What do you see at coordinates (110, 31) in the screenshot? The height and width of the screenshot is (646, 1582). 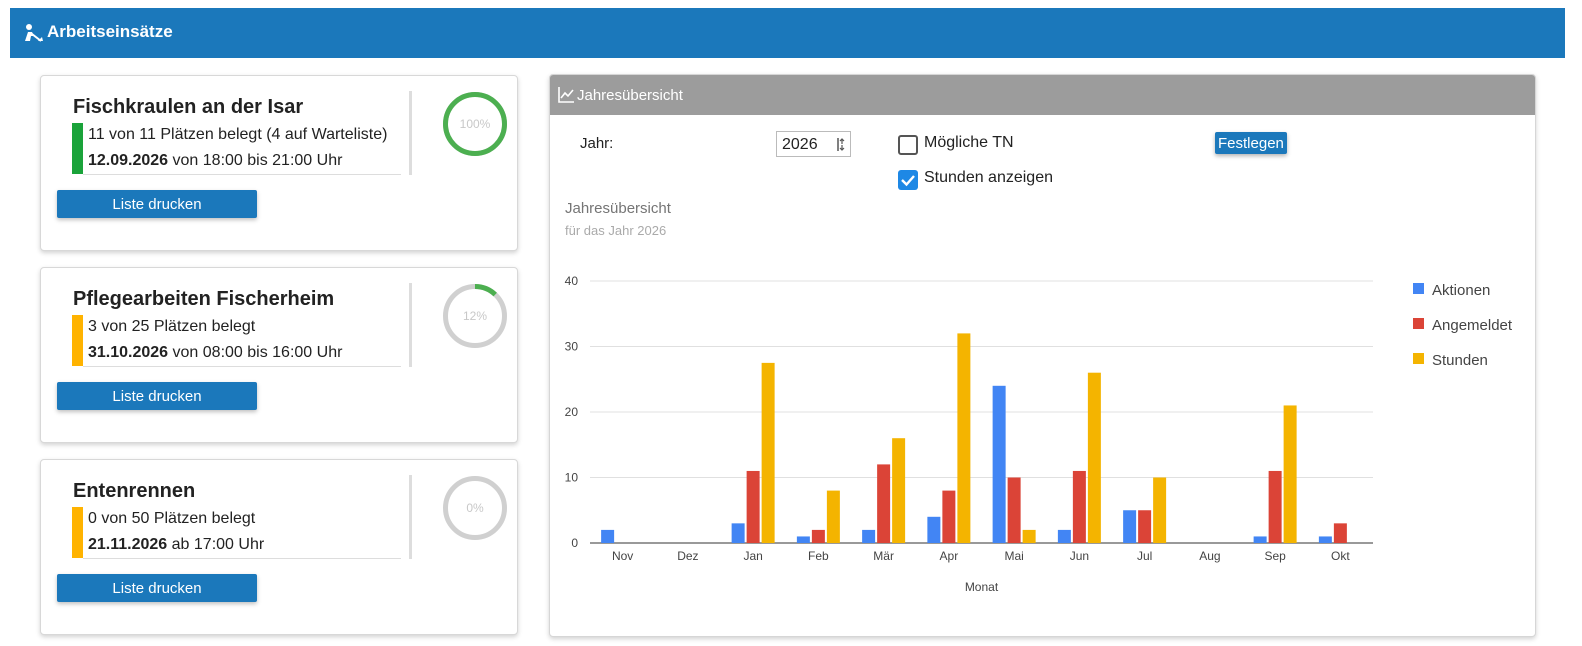 I see `page-title: Arbeitseinsätze` at bounding box center [110, 31].